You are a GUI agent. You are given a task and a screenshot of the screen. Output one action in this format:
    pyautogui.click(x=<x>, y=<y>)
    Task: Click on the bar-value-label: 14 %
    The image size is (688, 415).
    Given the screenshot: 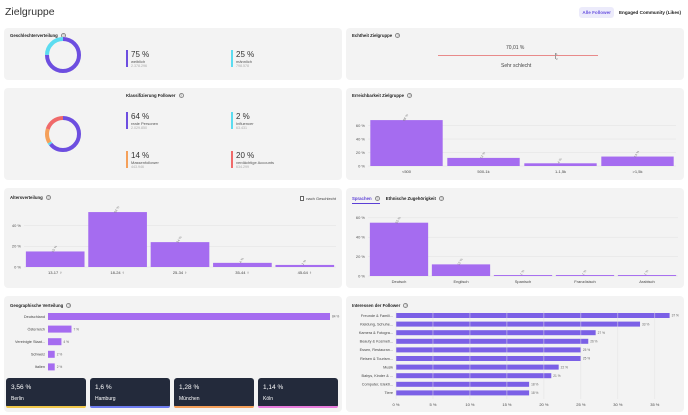 What is the action you would take?
    pyautogui.click(x=636, y=154)
    